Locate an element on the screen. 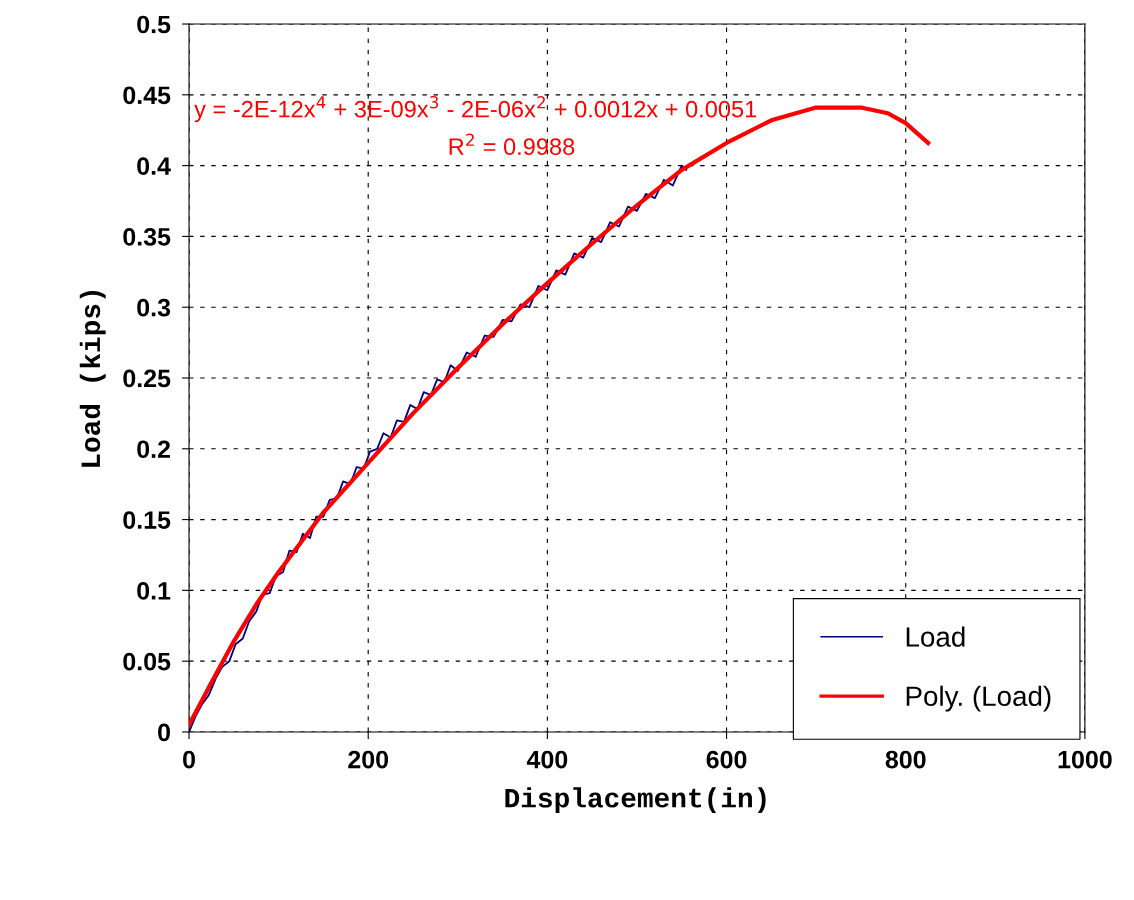 The image size is (1134, 900). y-tick-label: 0.4 is located at coordinates (154, 166).